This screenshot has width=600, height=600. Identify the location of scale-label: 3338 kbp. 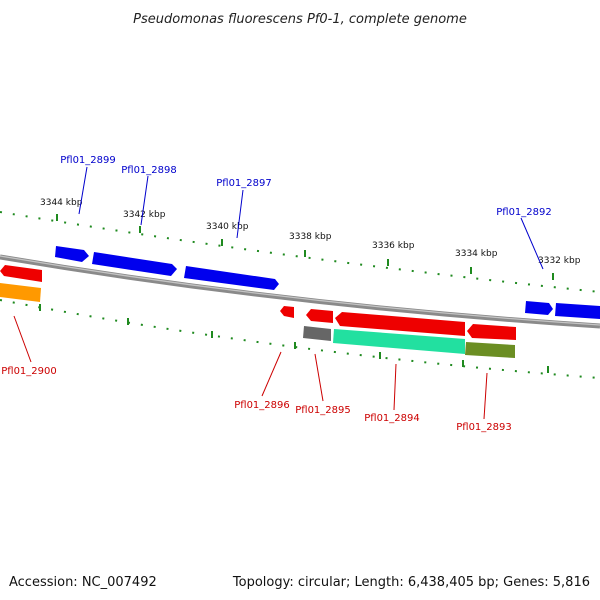
(310, 237).